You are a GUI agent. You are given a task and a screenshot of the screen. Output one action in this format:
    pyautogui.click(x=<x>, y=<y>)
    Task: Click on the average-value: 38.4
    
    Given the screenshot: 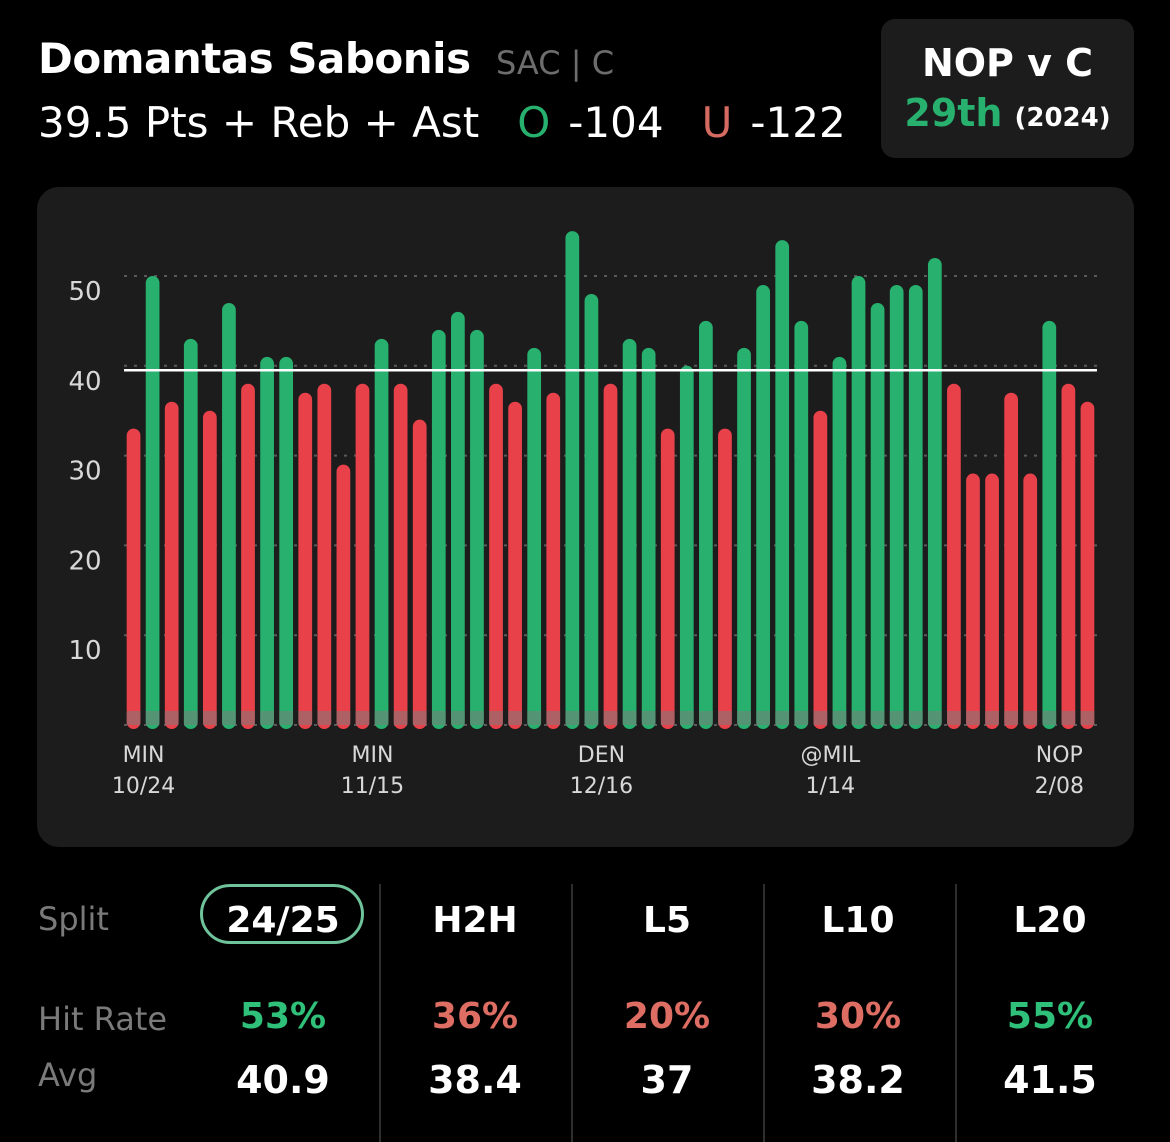 What is the action you would take?
    pyautogui.click(x=475, y=1080)
    